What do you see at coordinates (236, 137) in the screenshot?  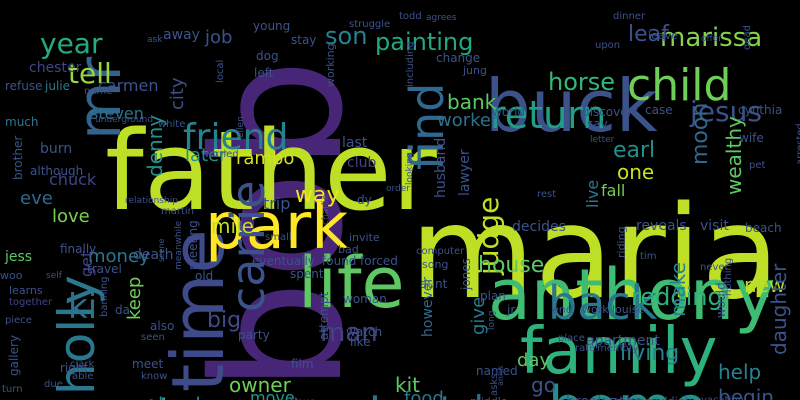 I see `word-friend: friend` at bounding box center [236, 137].